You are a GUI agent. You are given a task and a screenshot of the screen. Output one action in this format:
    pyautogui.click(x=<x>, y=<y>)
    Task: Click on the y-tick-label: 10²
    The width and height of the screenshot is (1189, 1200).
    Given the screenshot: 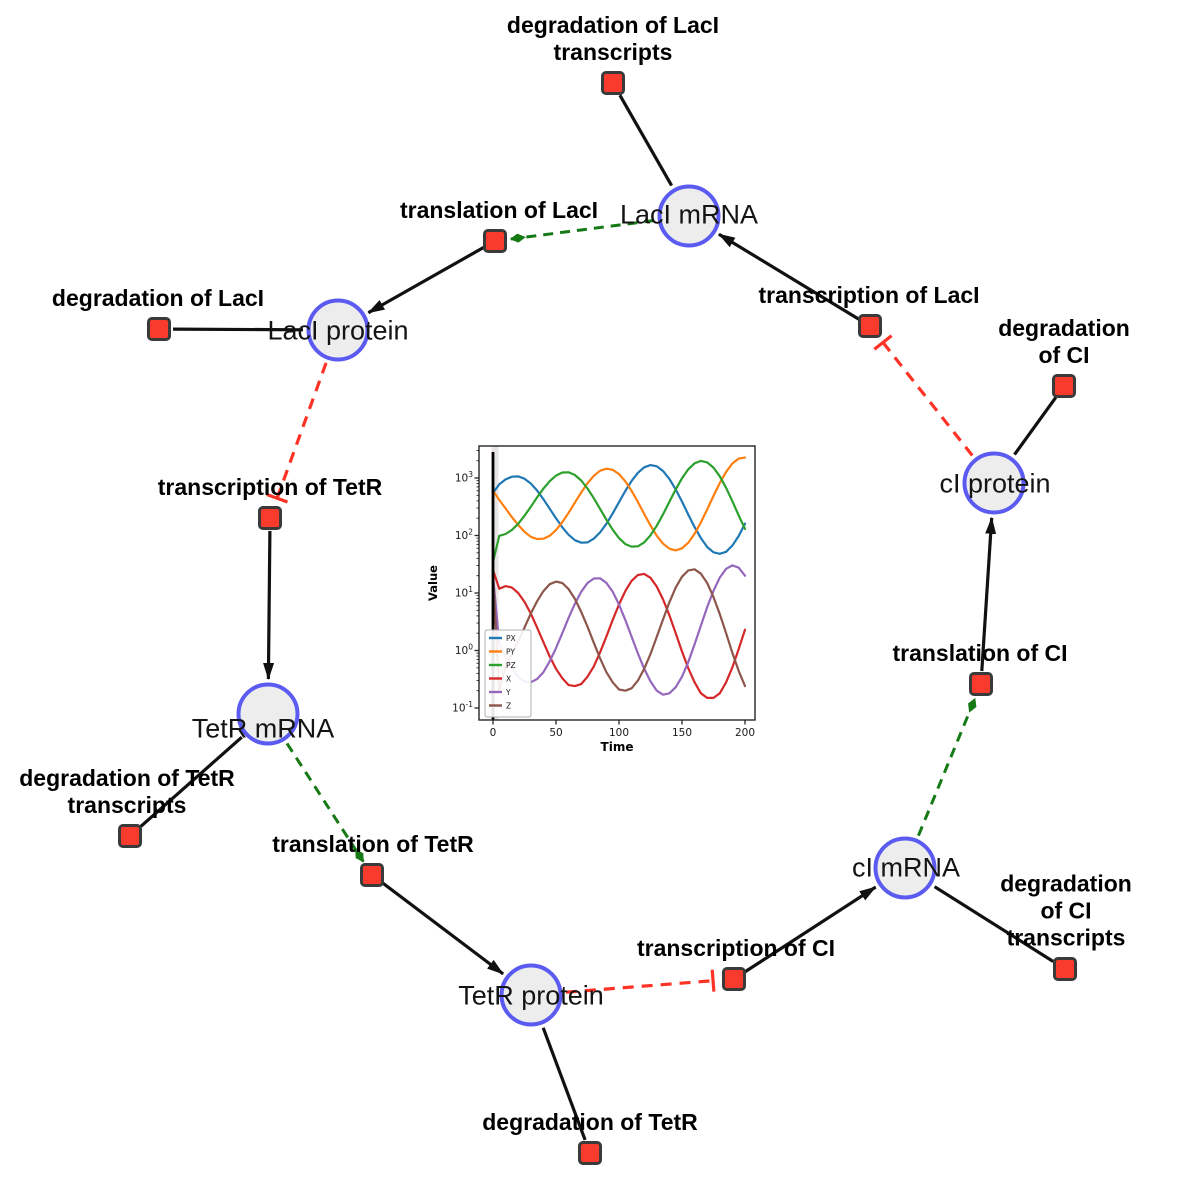 What is the action you would take?
    pyautogui.click(x=464, y=535)
    